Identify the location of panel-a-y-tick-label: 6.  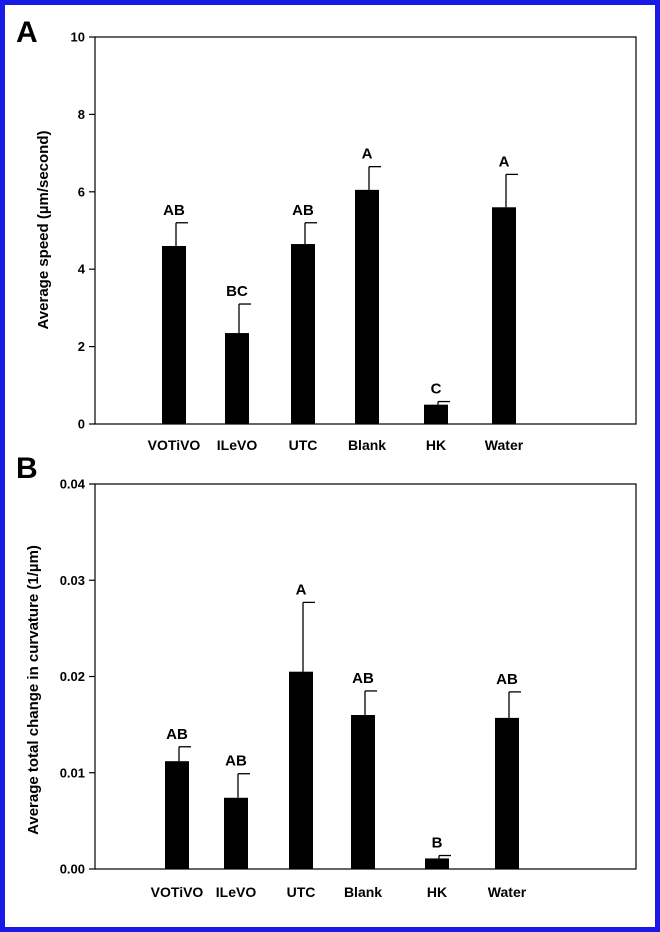
(81, 191).